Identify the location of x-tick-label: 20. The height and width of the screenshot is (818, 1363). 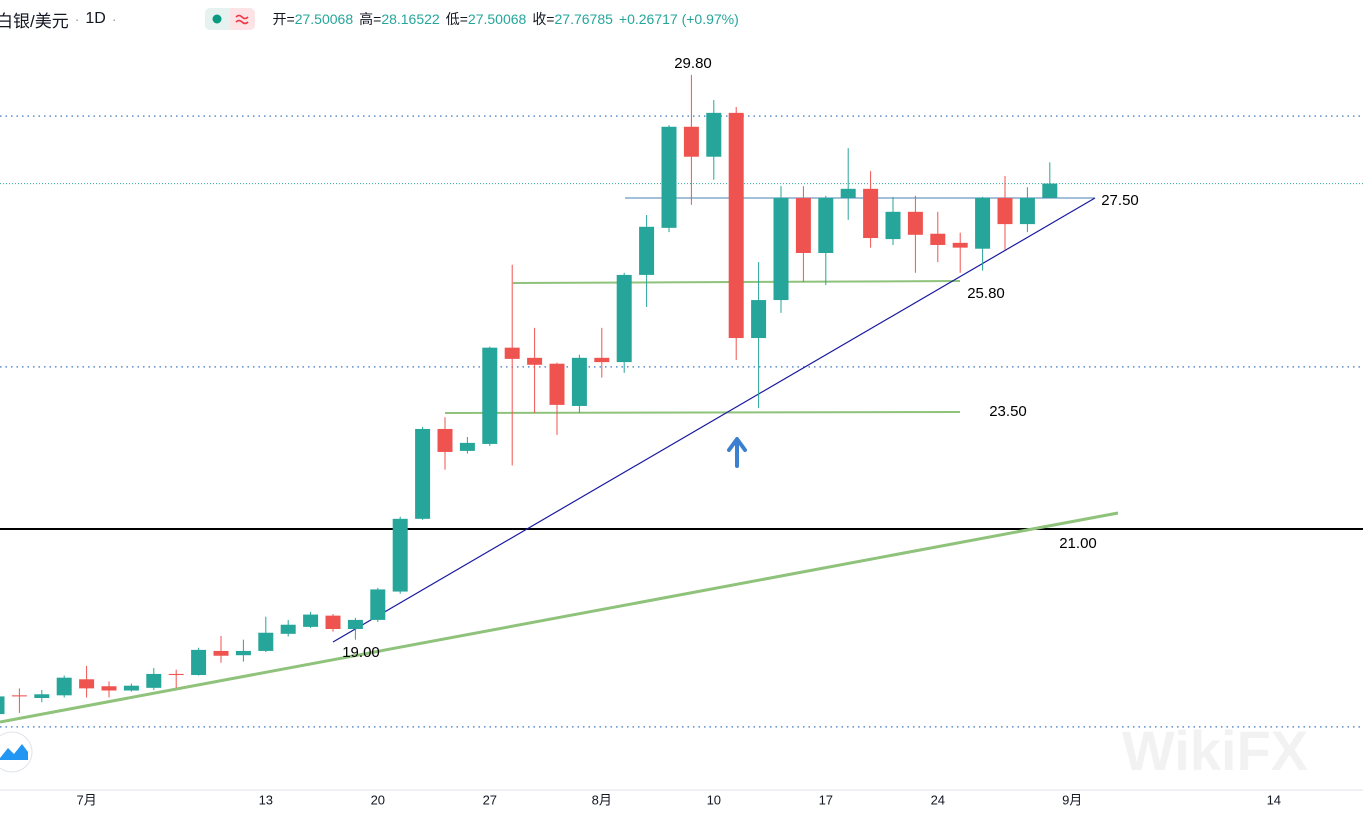
(378, 799).